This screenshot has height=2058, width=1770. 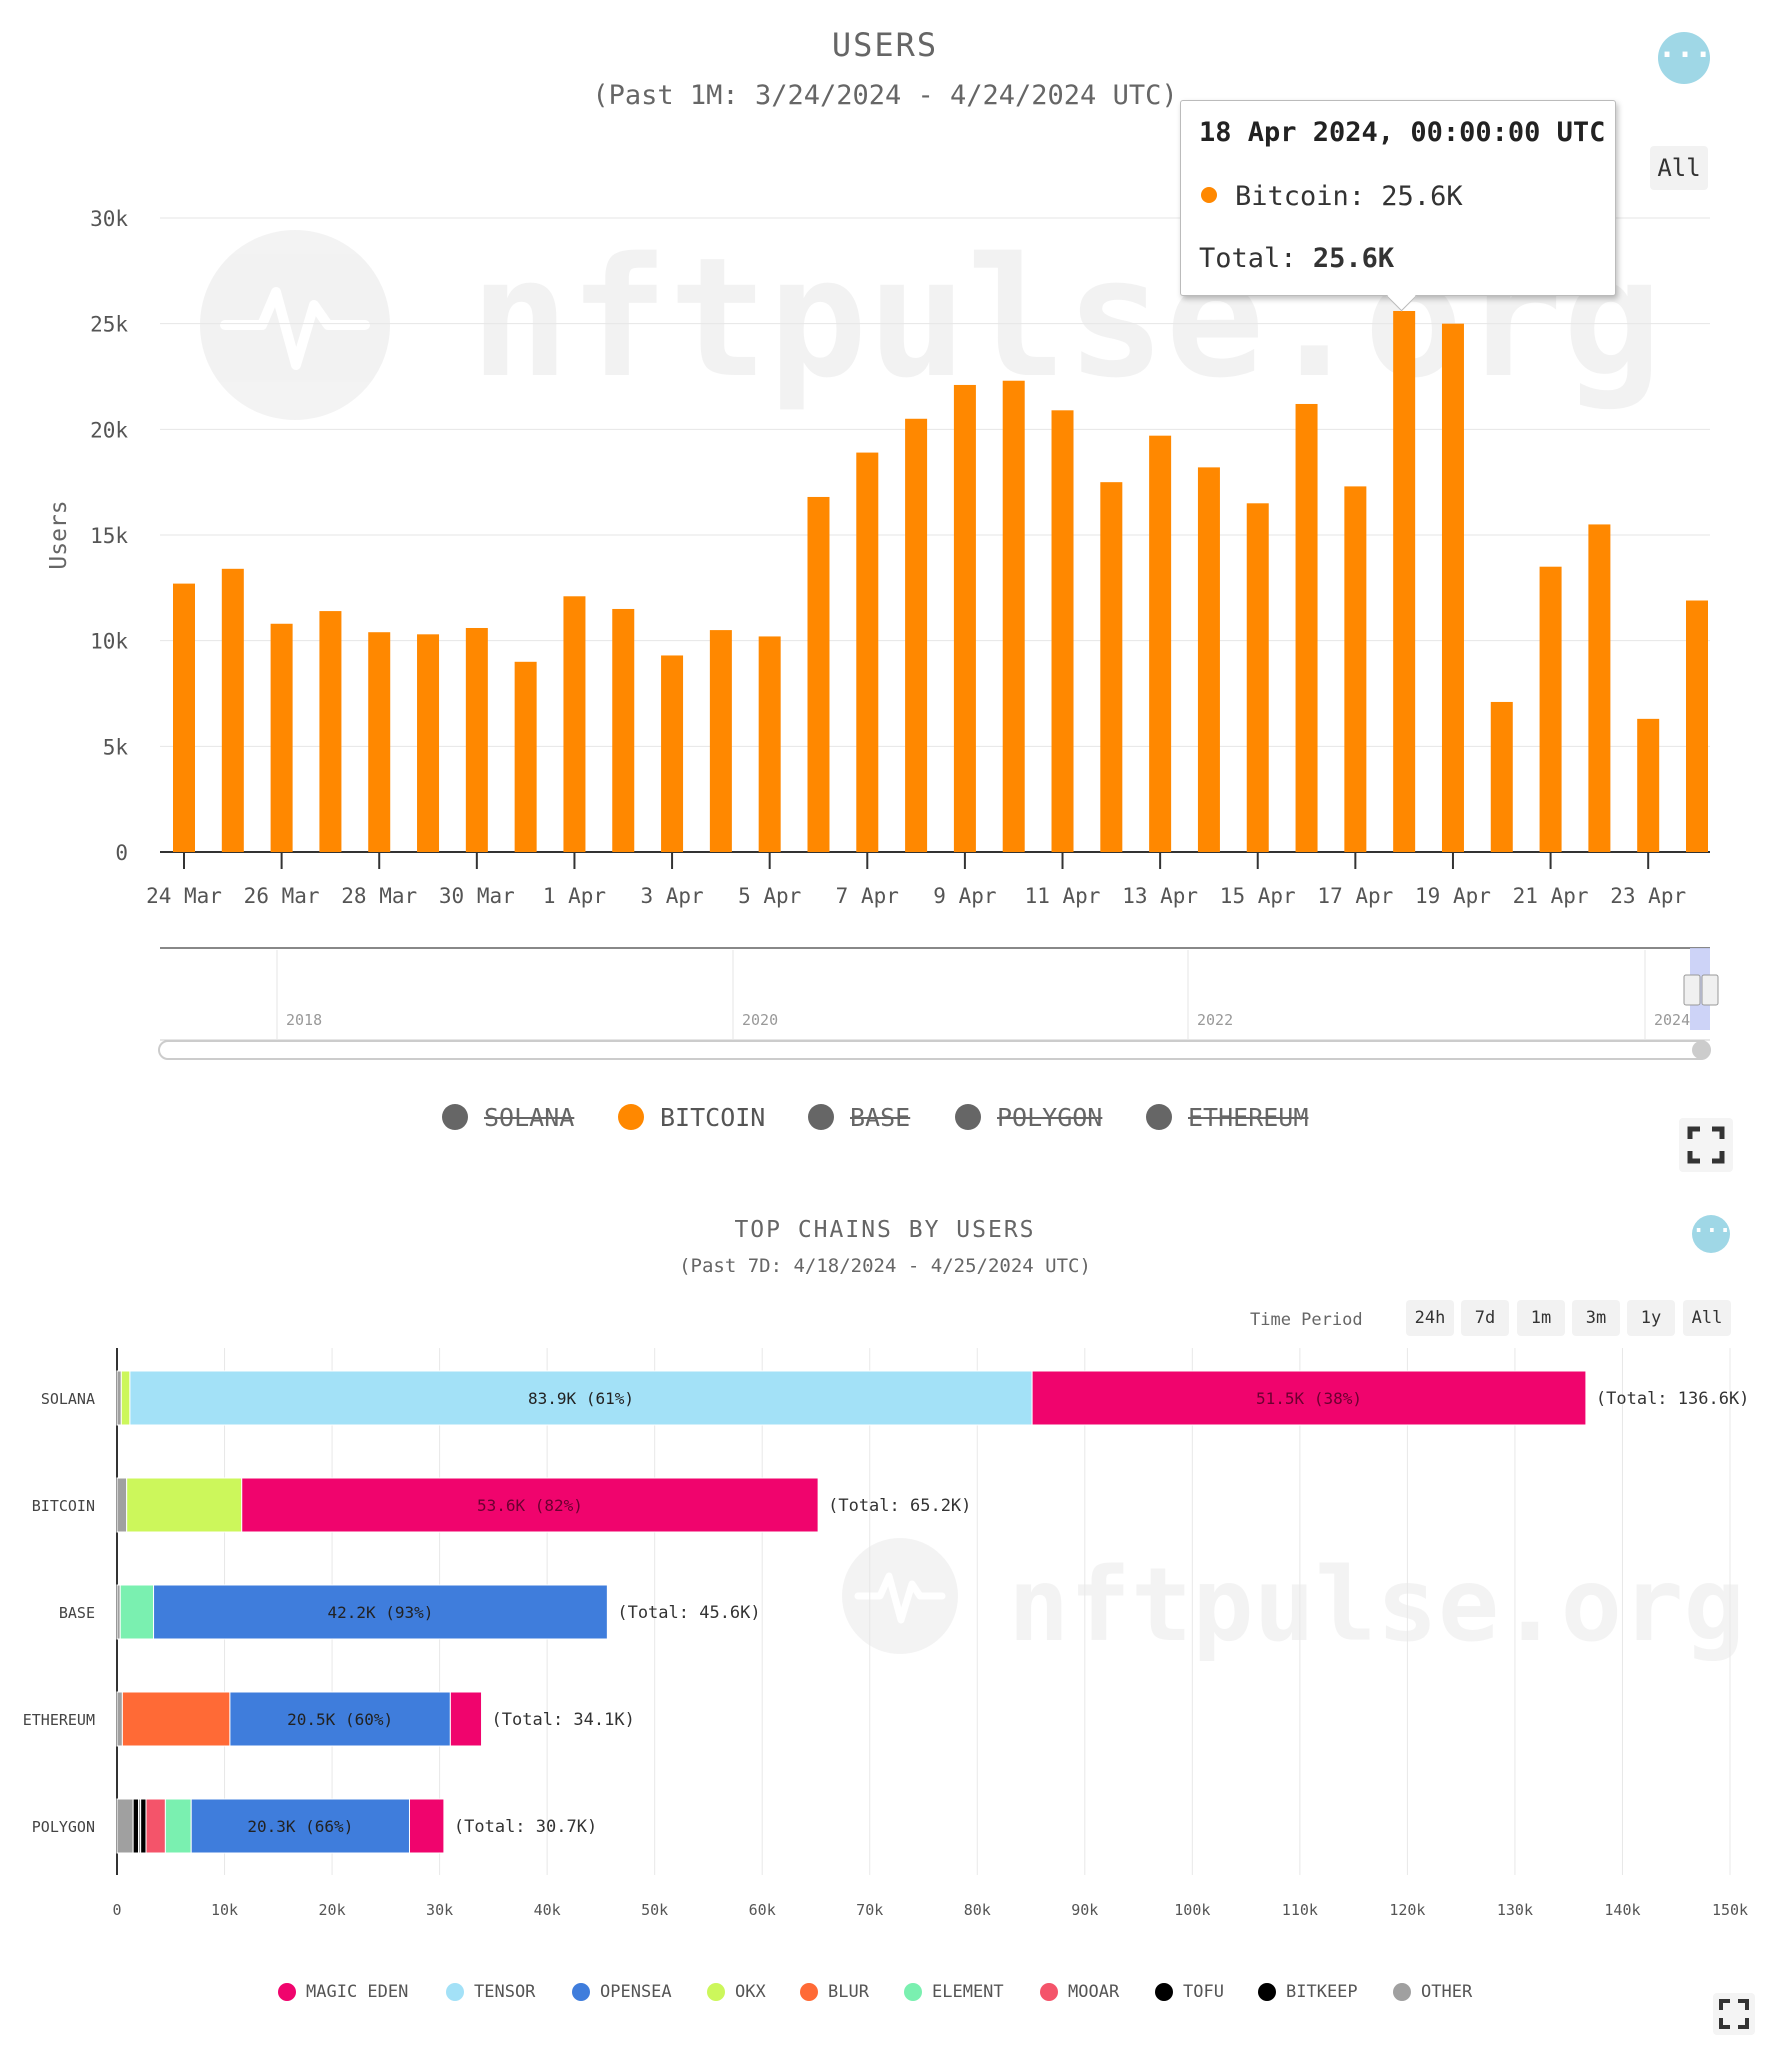 What do you see at coordinates (1189, 1992) in the screenshot?
I see `legend-item-tofu: TOFU` at bounding box center [1189, 1992].